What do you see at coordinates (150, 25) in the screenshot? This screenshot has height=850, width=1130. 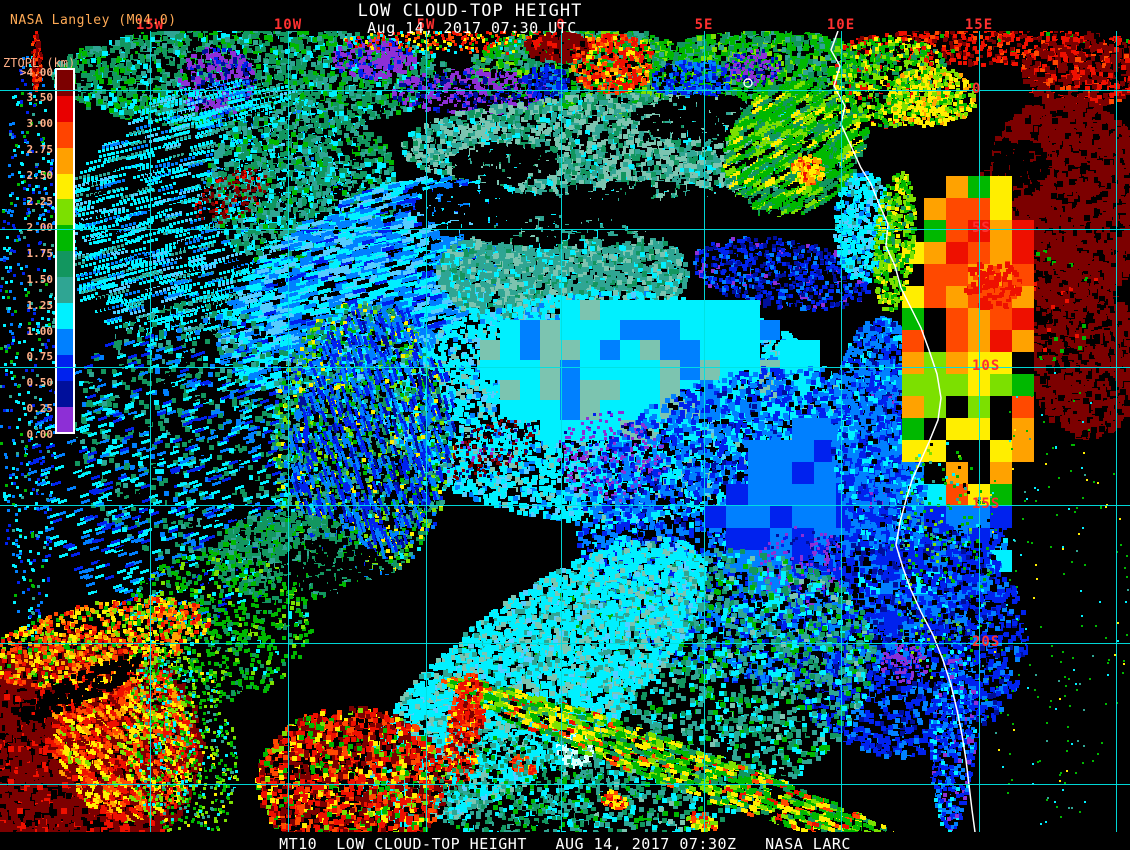 I see `lon-label: 15W` at bounding box center [150, 25].